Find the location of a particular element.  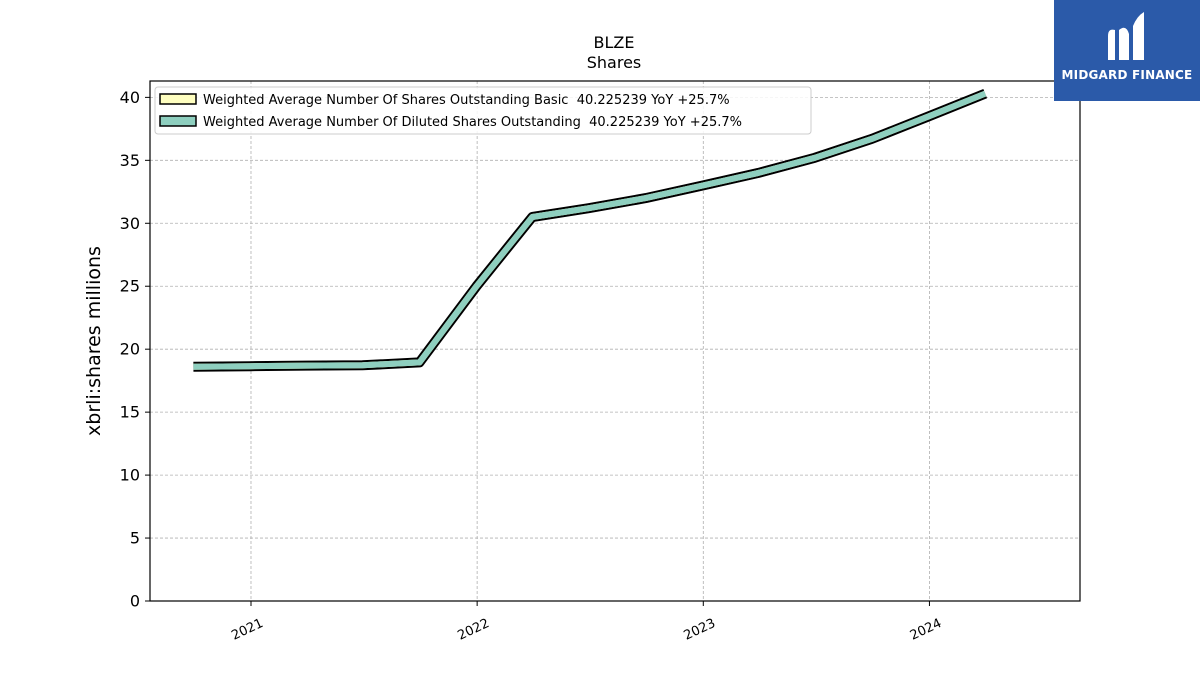

x-tick-label: 2023 is located at coordinates (700, 630).